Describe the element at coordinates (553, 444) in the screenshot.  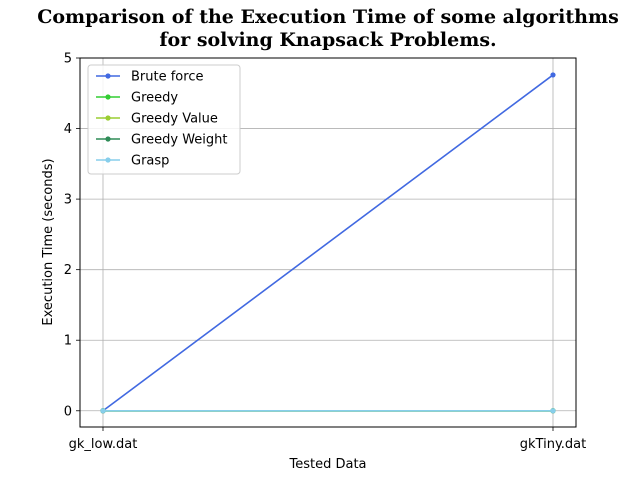
I see `x-tick-label: gkTiny.dat` at that location.